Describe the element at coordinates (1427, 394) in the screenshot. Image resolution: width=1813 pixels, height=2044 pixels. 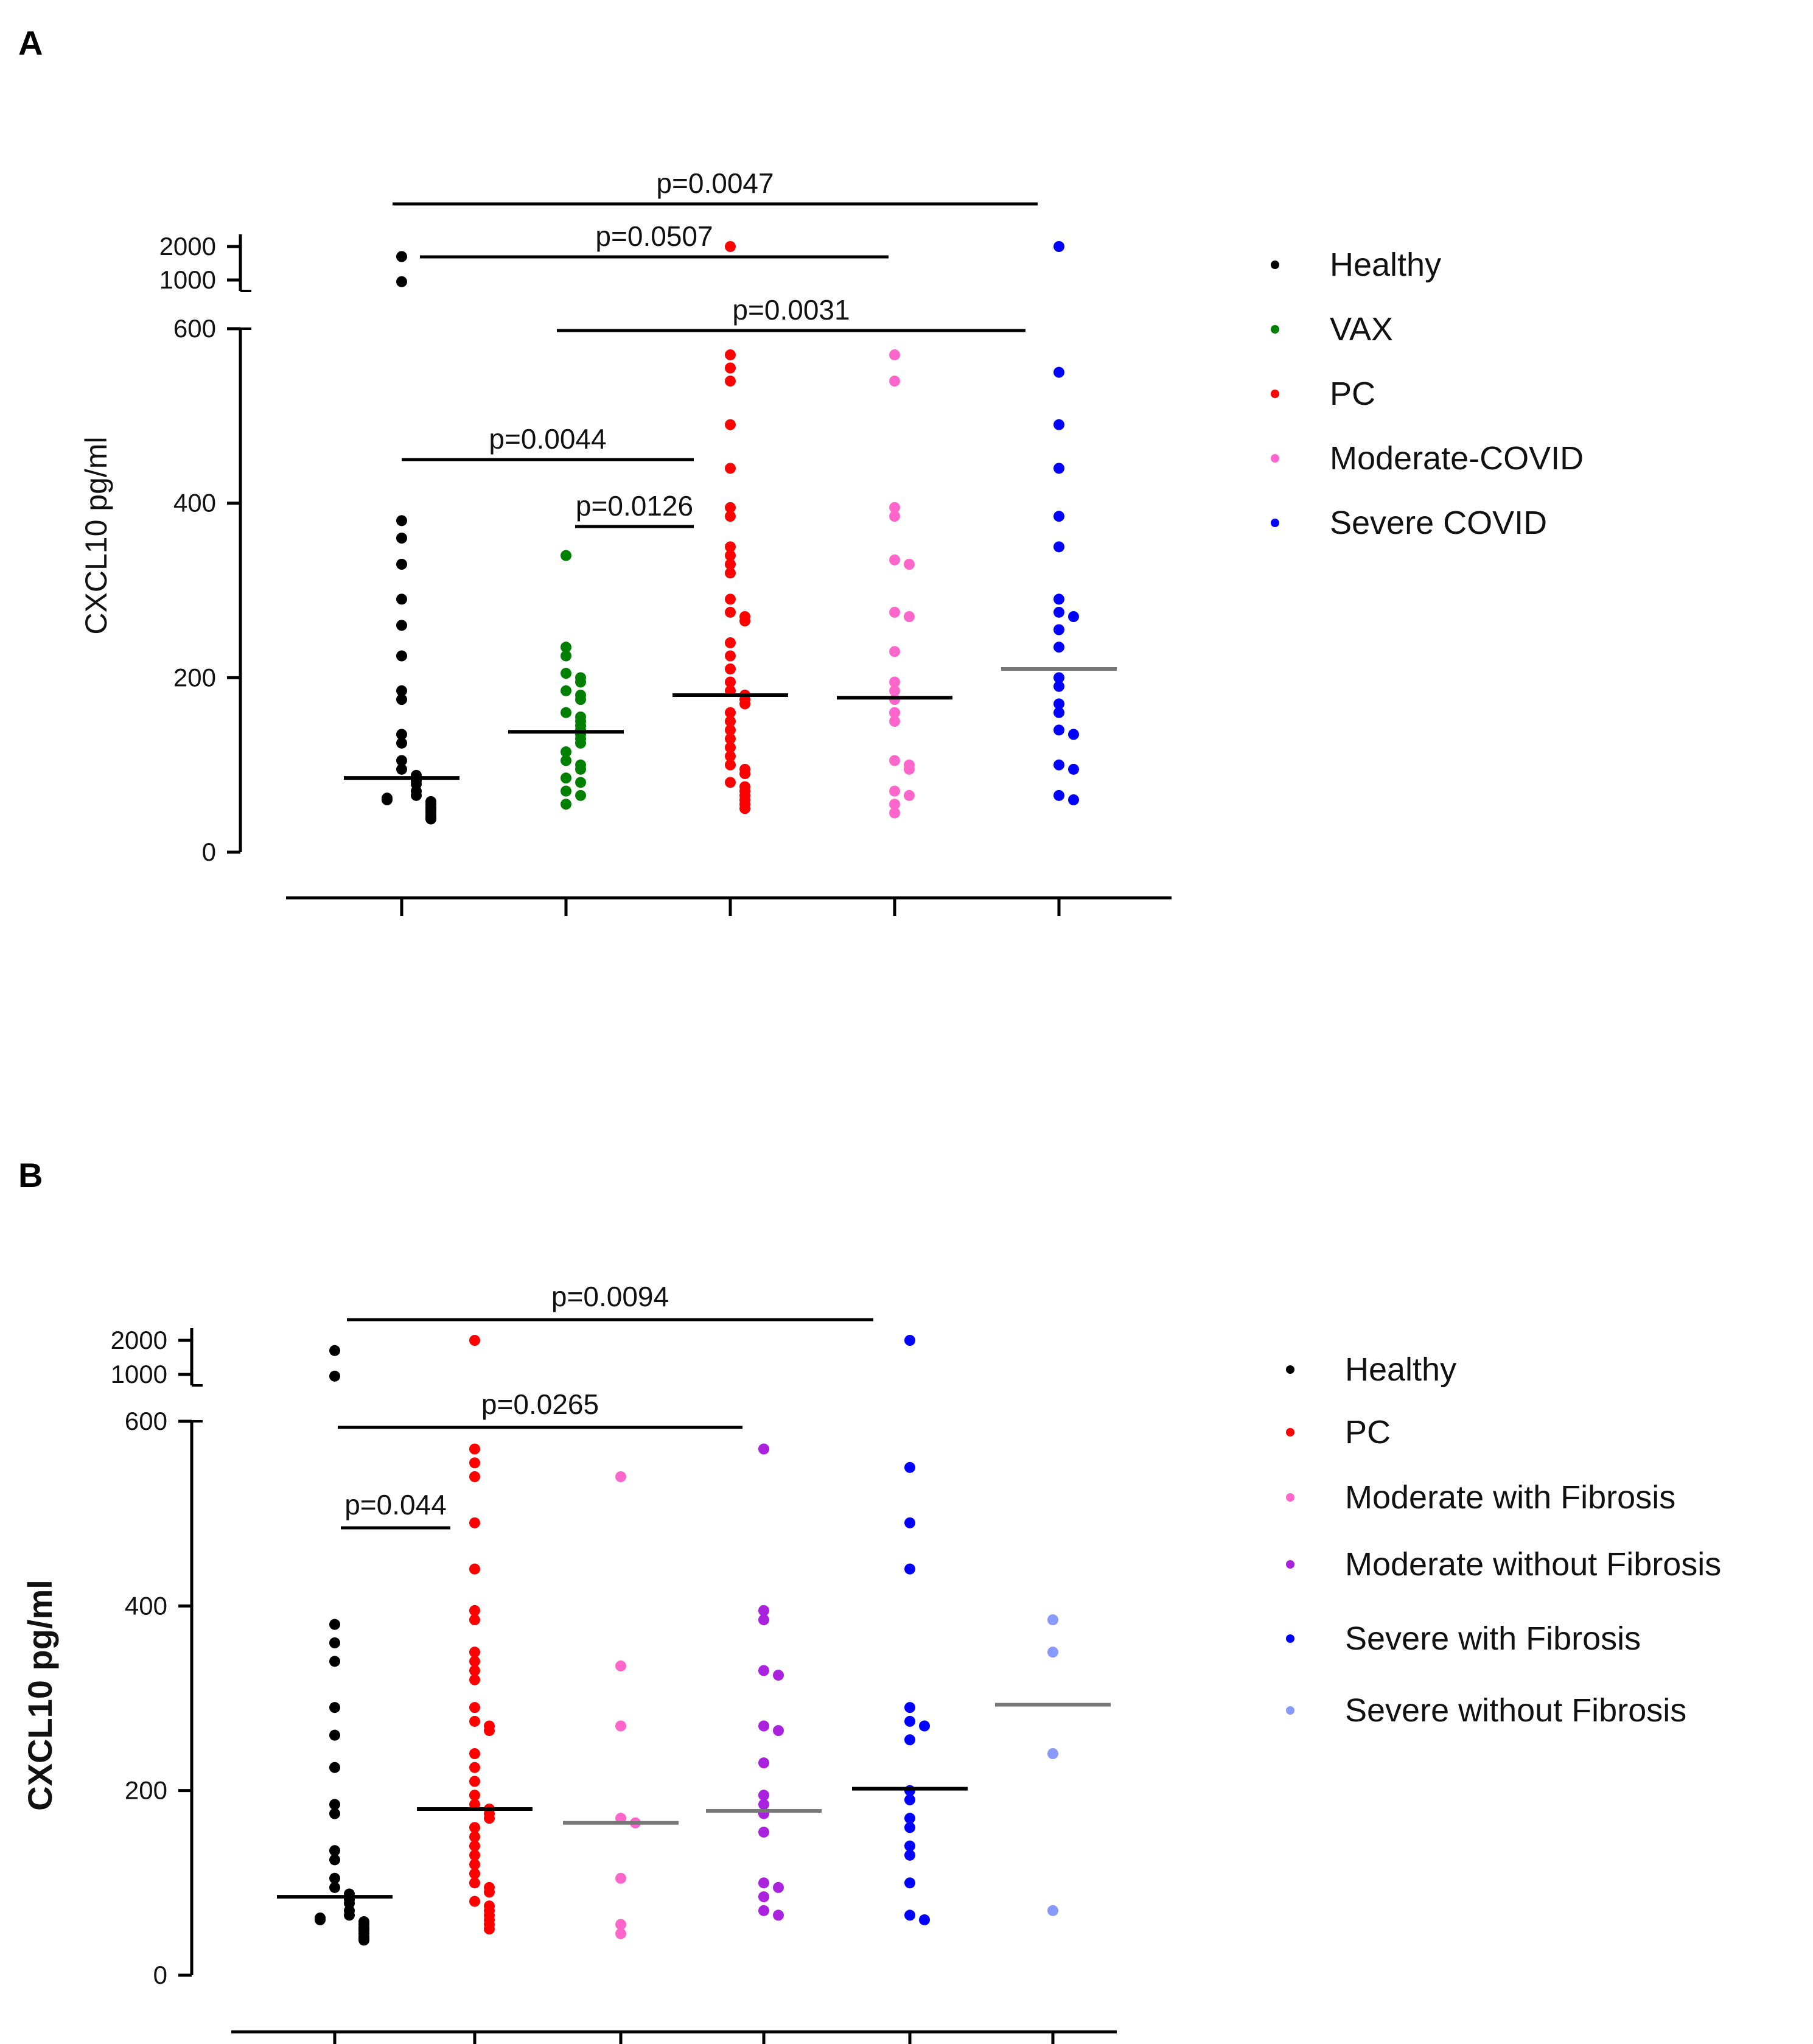
I see `legend: Healthy VAX PC Moderate-COVID Severe COVID` at that location.